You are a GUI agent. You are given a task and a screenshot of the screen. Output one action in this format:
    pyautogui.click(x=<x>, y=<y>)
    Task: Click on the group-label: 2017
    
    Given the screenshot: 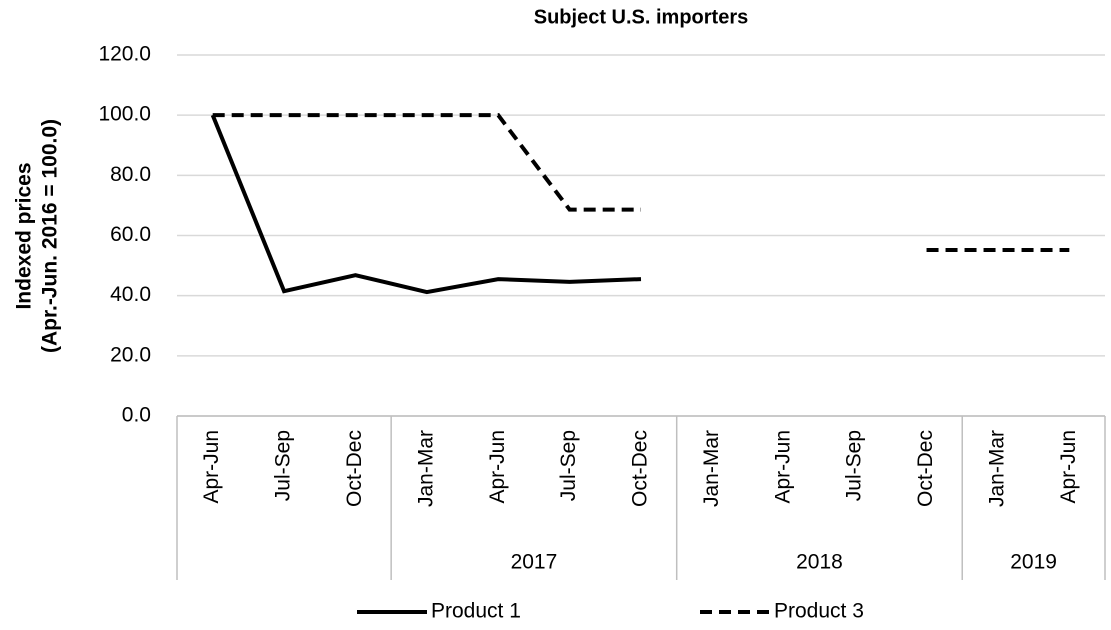 What is the action you would take?
    pyautogui.click(x=534, y=562)
    